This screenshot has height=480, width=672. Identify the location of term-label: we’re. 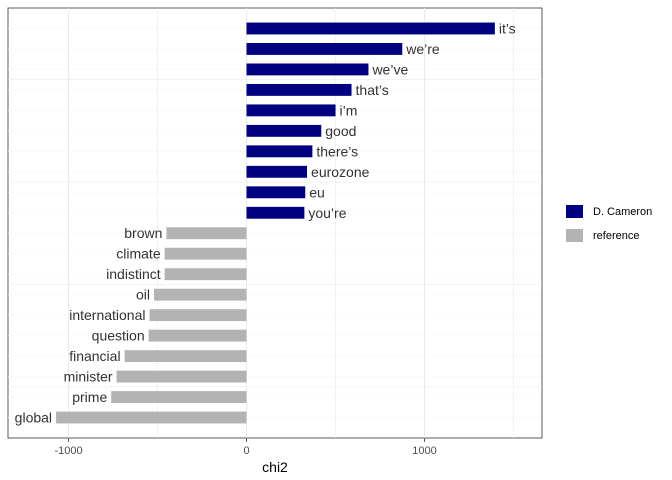
(422, 49).